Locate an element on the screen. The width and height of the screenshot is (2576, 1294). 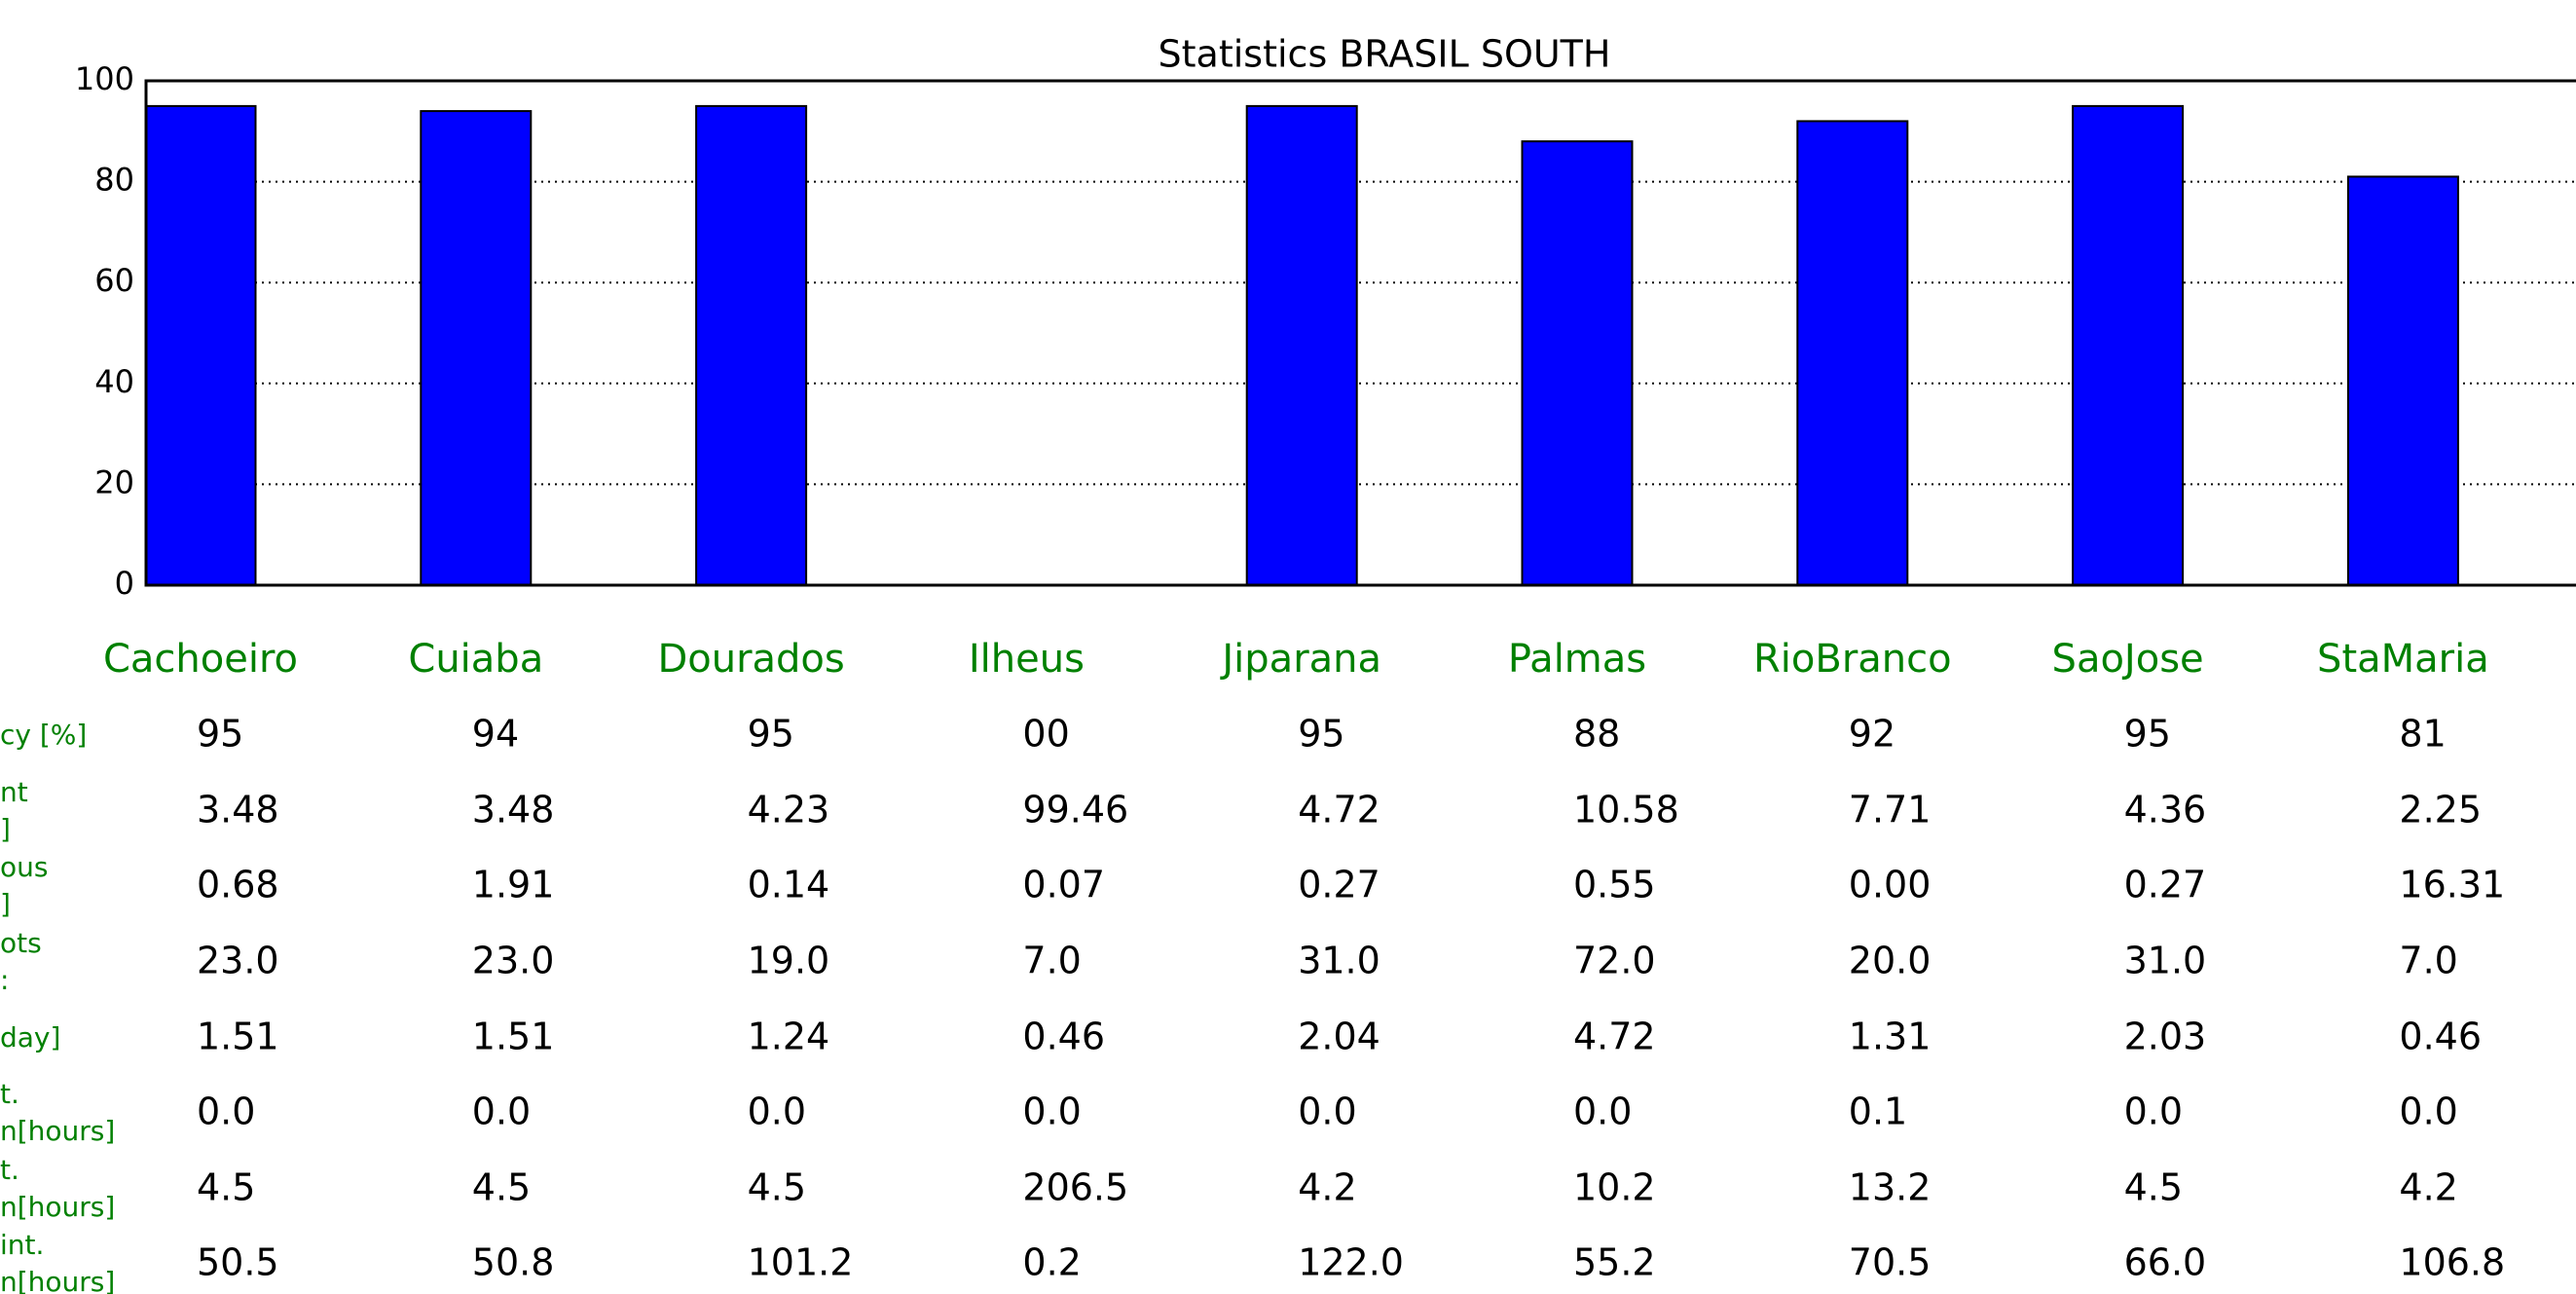
table-cell: 122.0 is located at coordinates (1351, 1262).